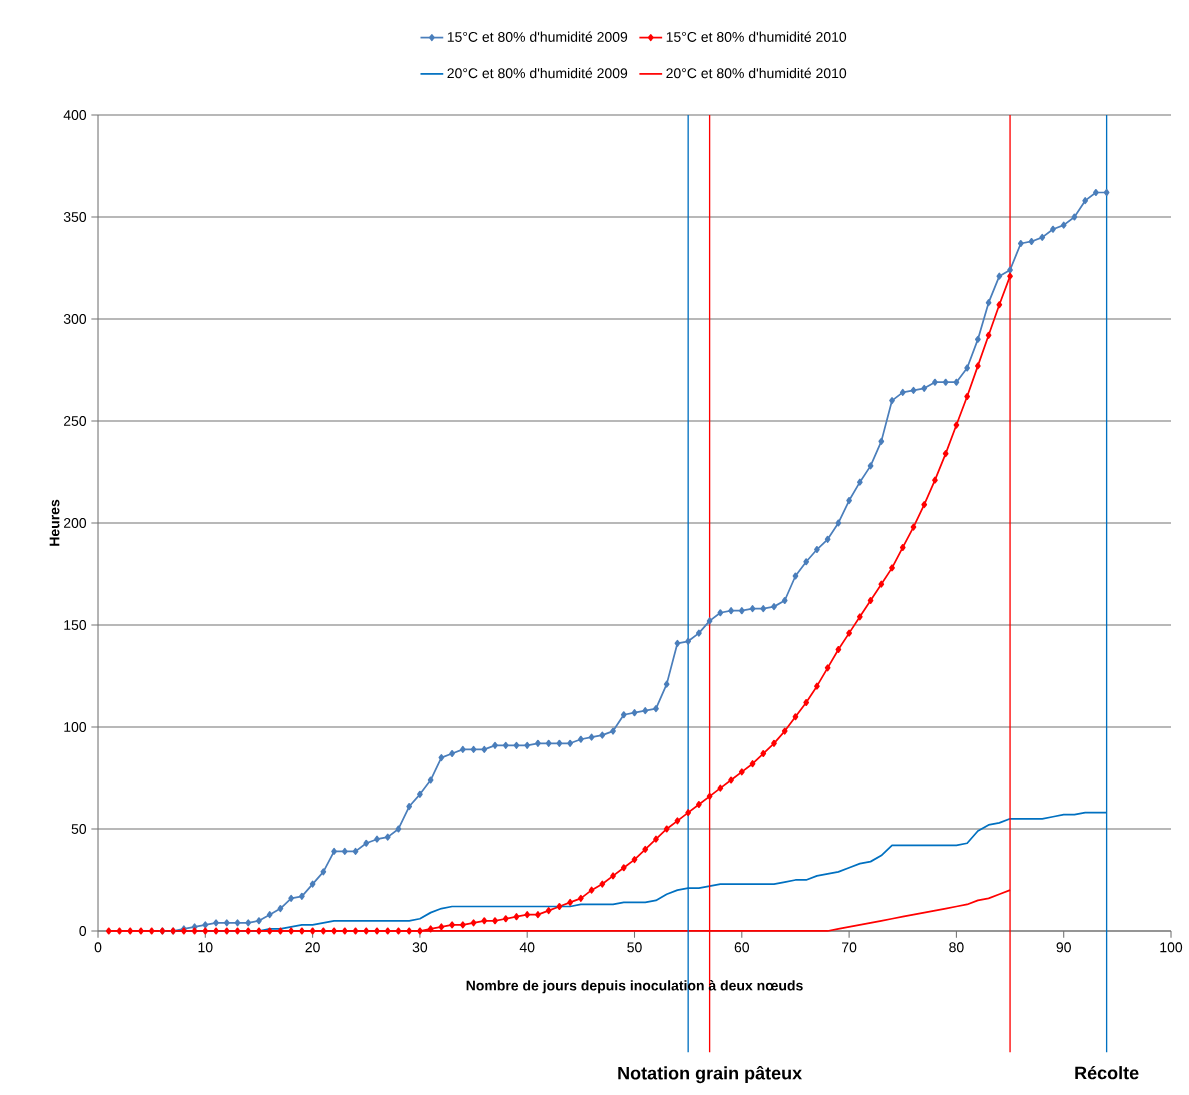  I want to click on y-tick-label: 0, so click(83, 931).